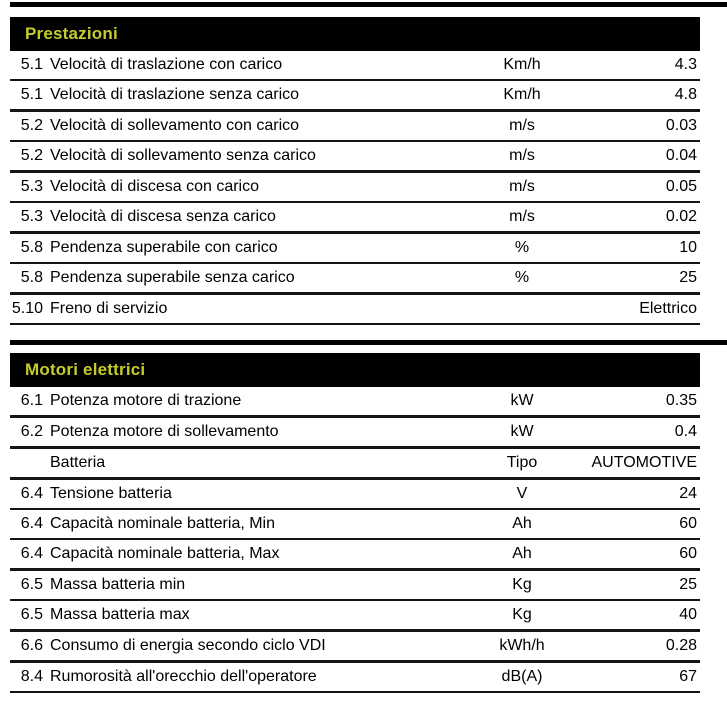 This screenshot has height=718, width=727. I want to click on row-value: Elettrico, so click(668, 308).